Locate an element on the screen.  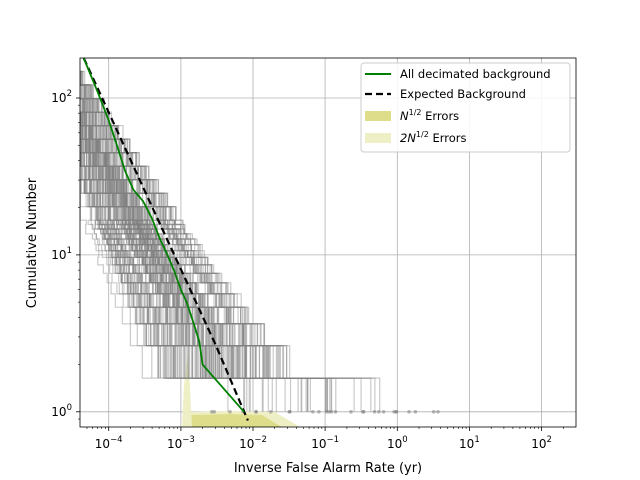
x-axis-ticks: 10⁻⁴ 10⁻³ 10⁻² 10⁻¹ 10⁰ 10¹ 10² is located at coordinates (325, 439).